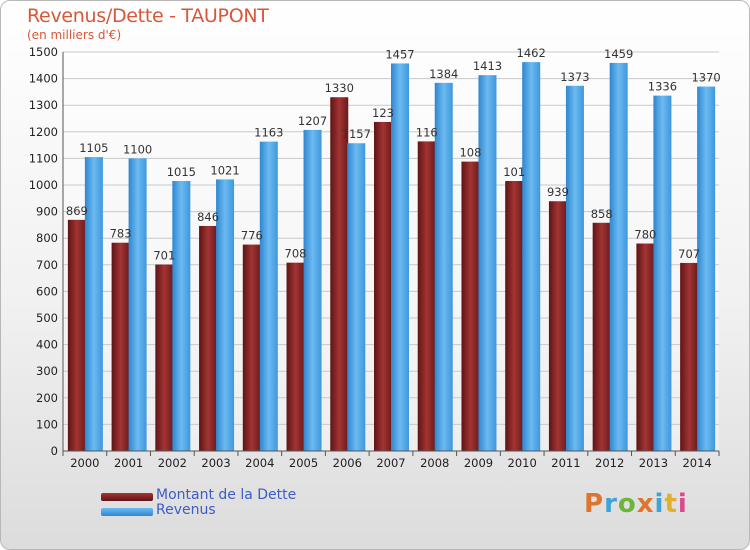 The height and width of the screenshot is (550, 750). What do you see at coordinates (383, 113) in the screenshot?
I see `data-label-debt: 123` at bounding box center [383, 113].